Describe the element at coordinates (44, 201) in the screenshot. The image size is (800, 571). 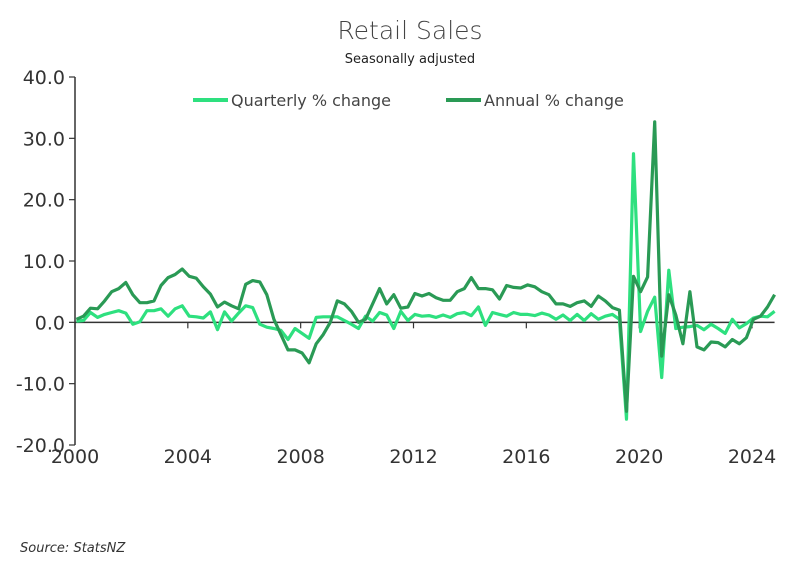
I see `y-tick-label: 20.0` at that location.